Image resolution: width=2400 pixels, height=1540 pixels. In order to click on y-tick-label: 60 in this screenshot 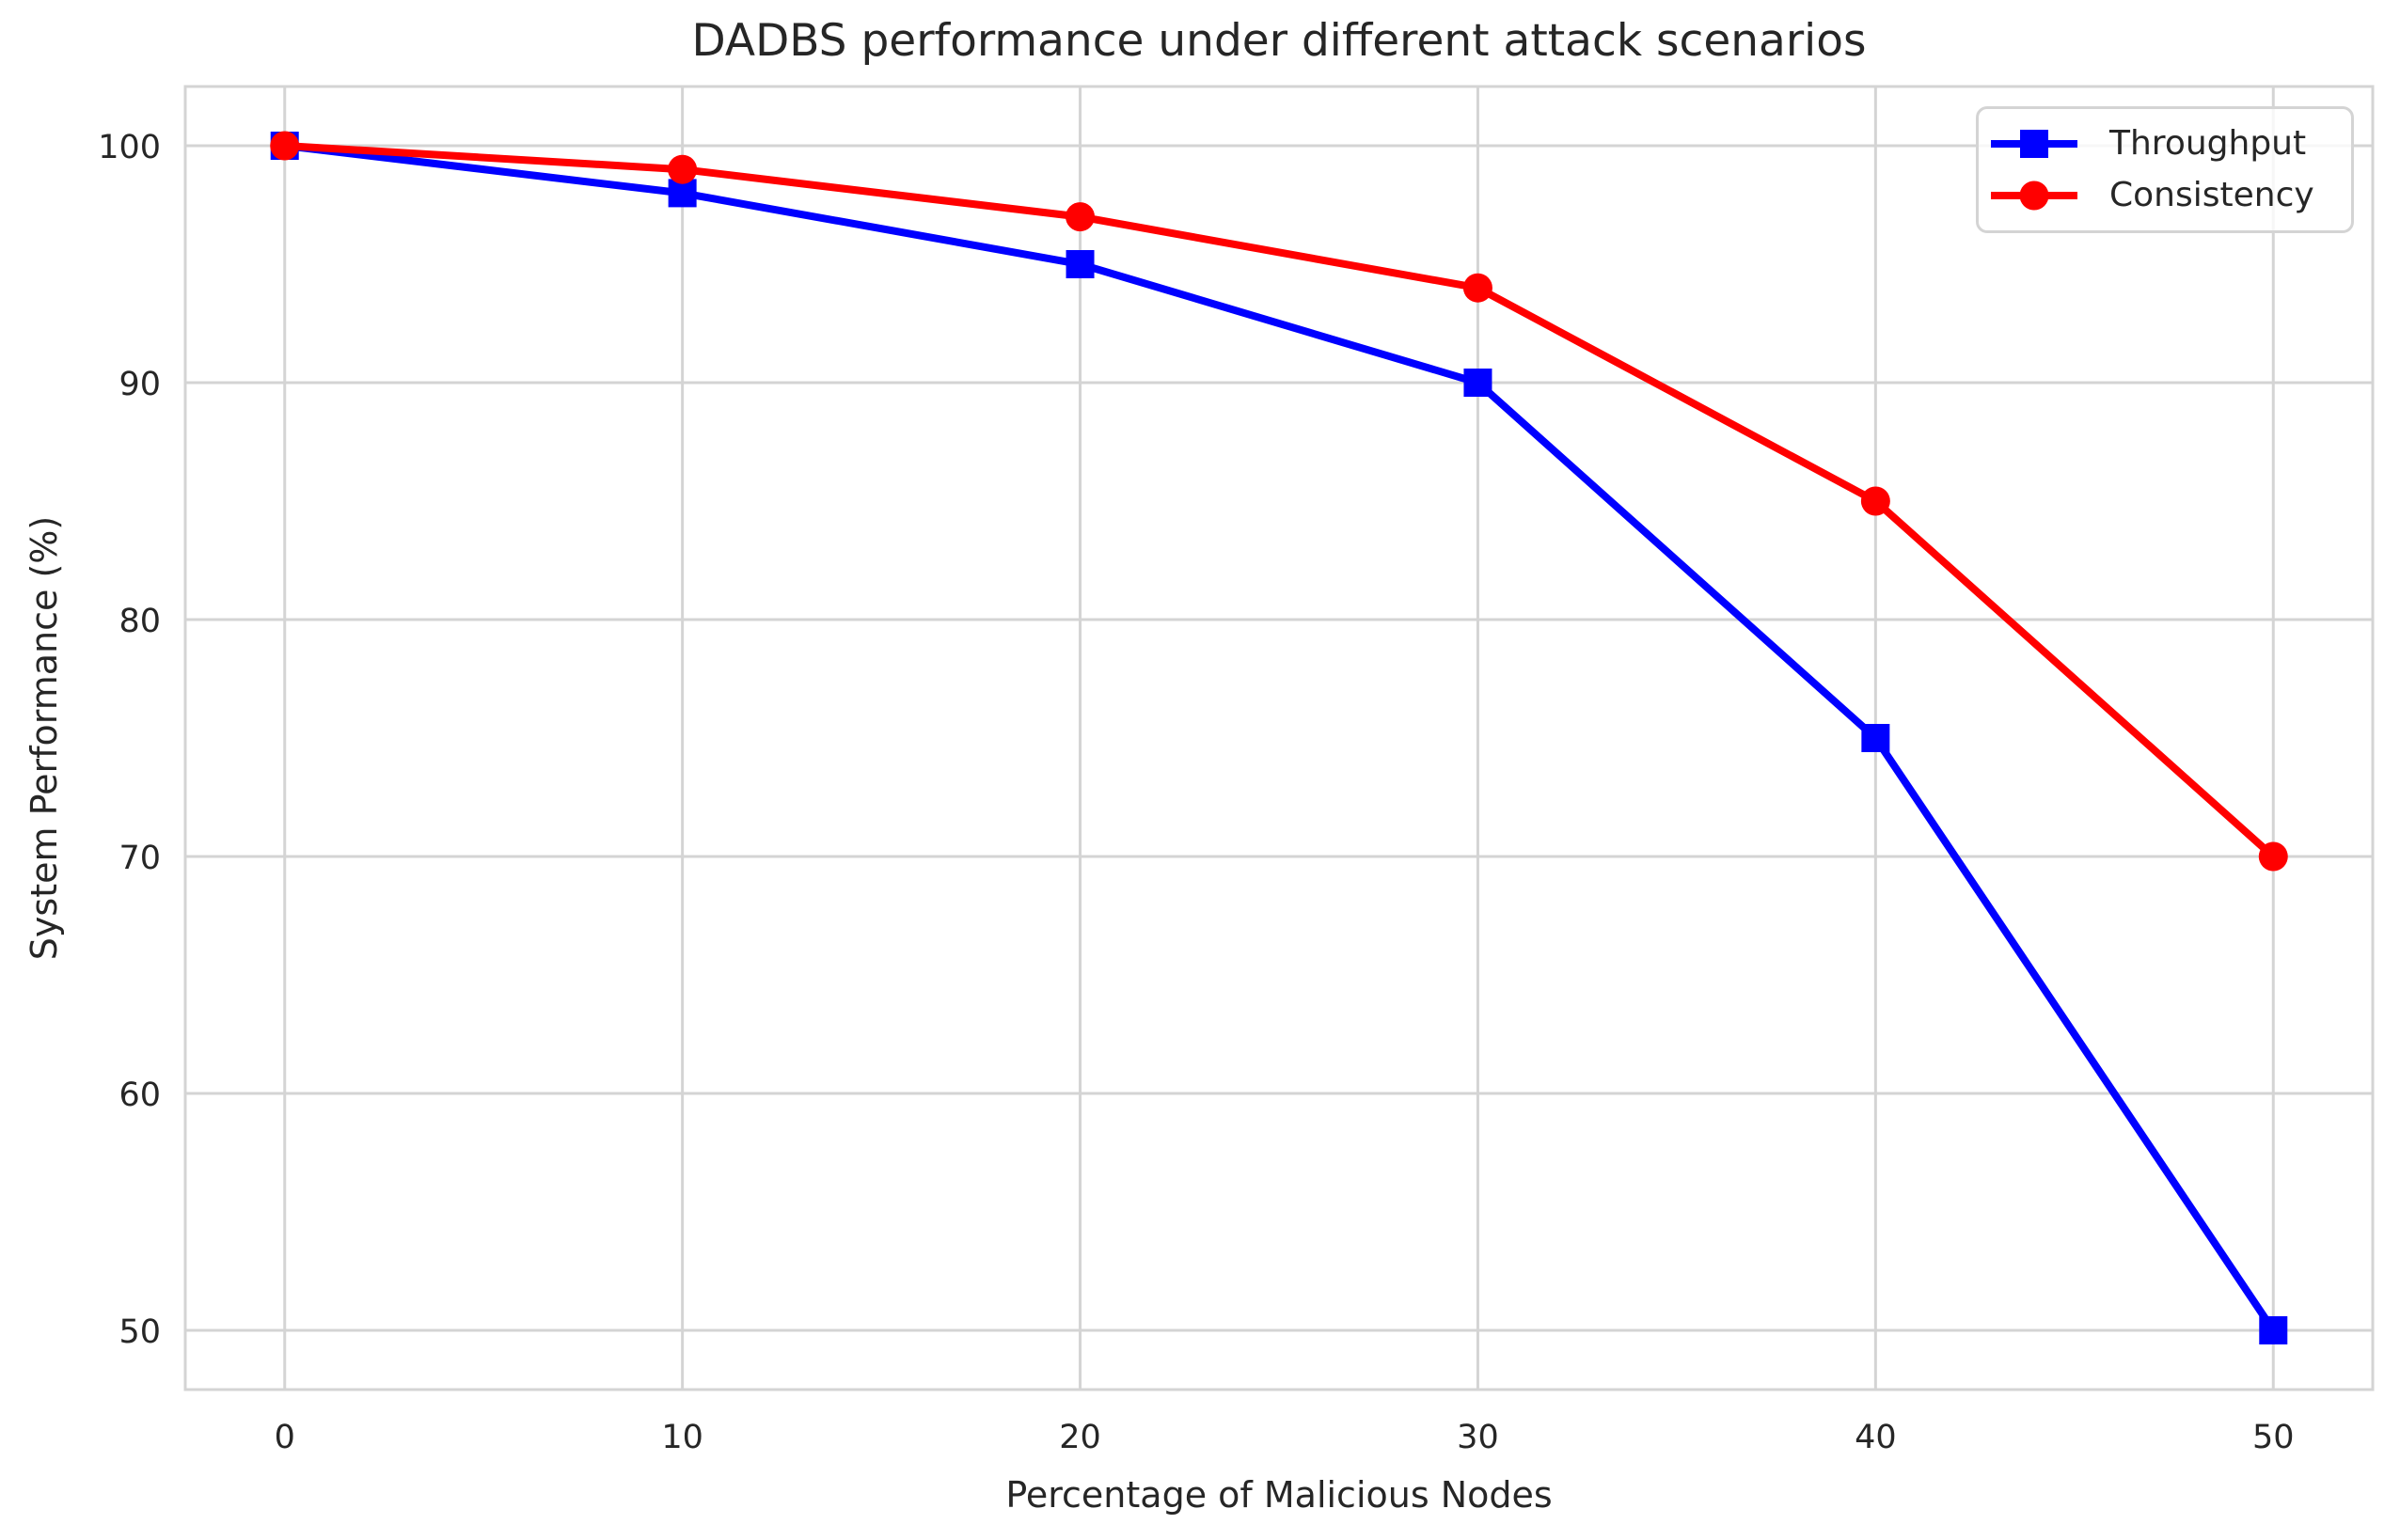, I will do `click(139, 1095)`.